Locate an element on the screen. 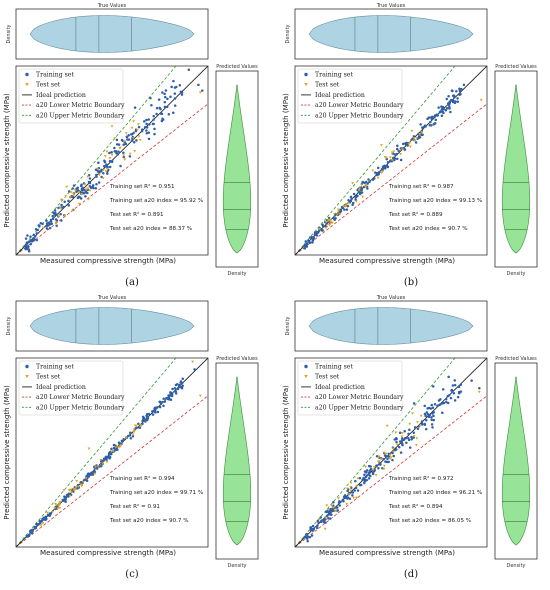  right-violin-title: Predicted Values is located at coordinates (237, 359).